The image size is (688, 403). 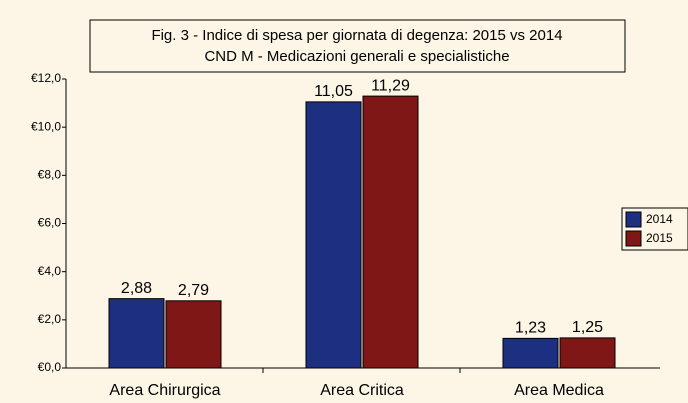 What do you see at coordinates (333, 91) in the screenshot?
I see `value-label: 11,05` at bounding box center [333, 91].